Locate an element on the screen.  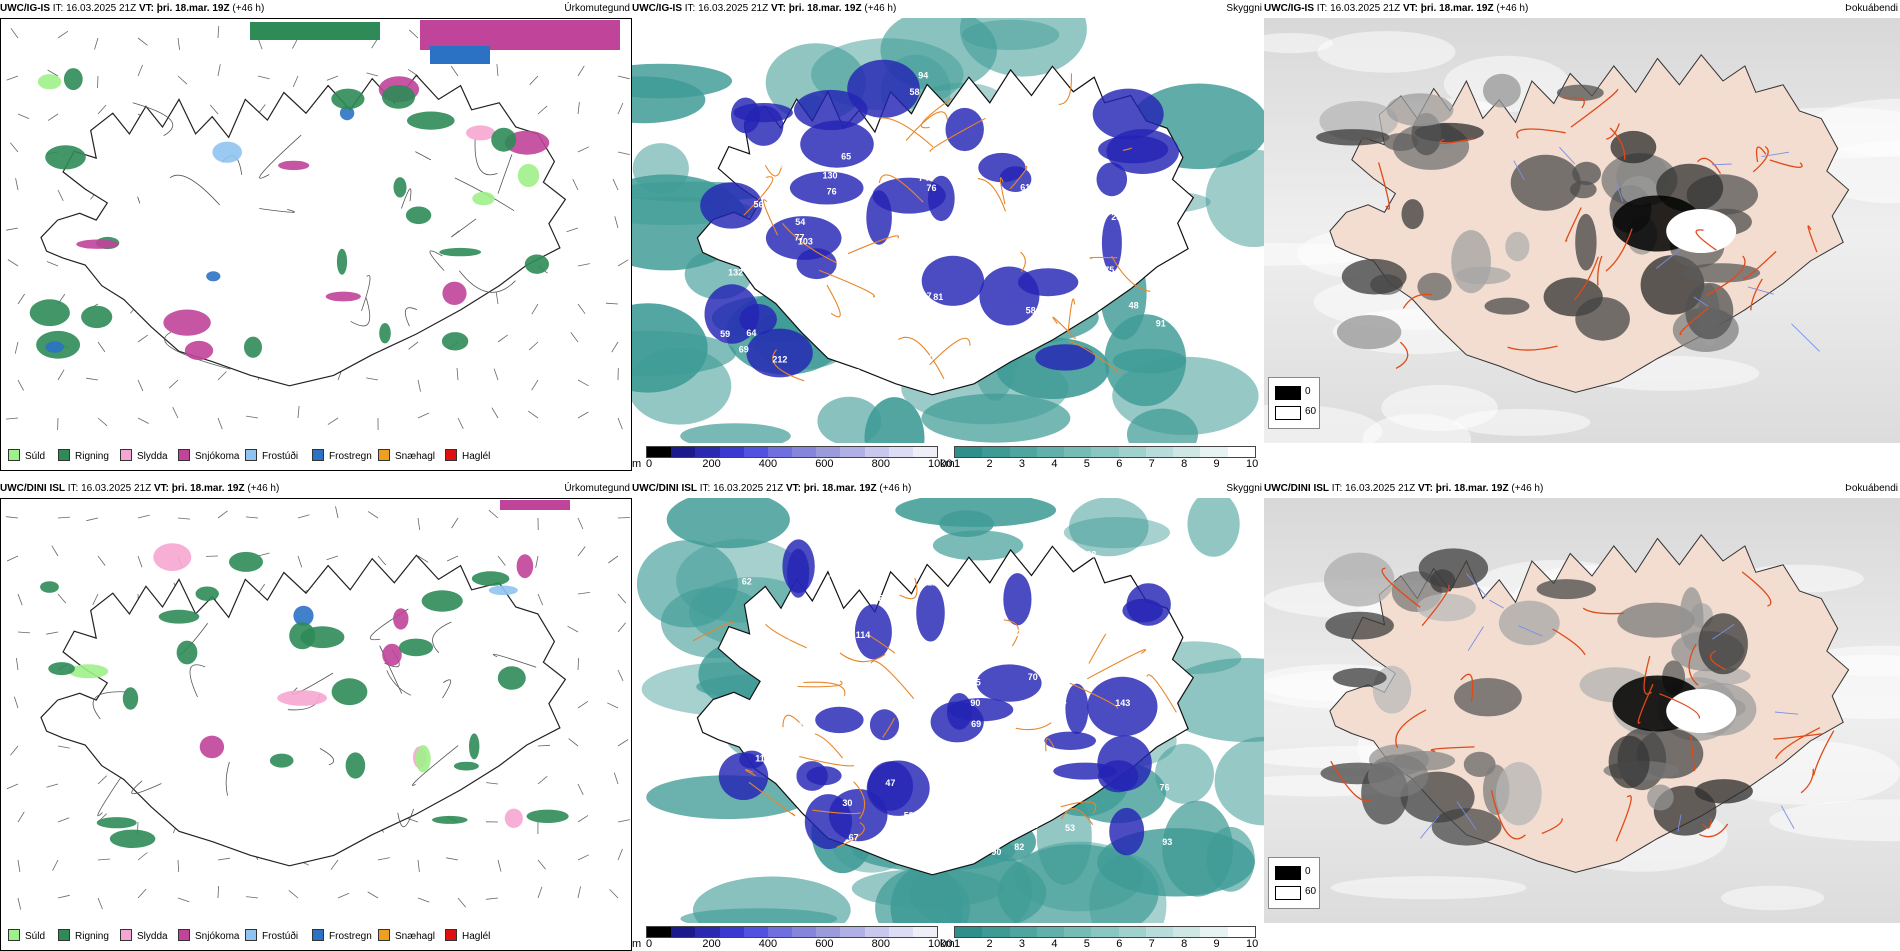
cloud-base-value: 130 is located at coordinates (830, 176).